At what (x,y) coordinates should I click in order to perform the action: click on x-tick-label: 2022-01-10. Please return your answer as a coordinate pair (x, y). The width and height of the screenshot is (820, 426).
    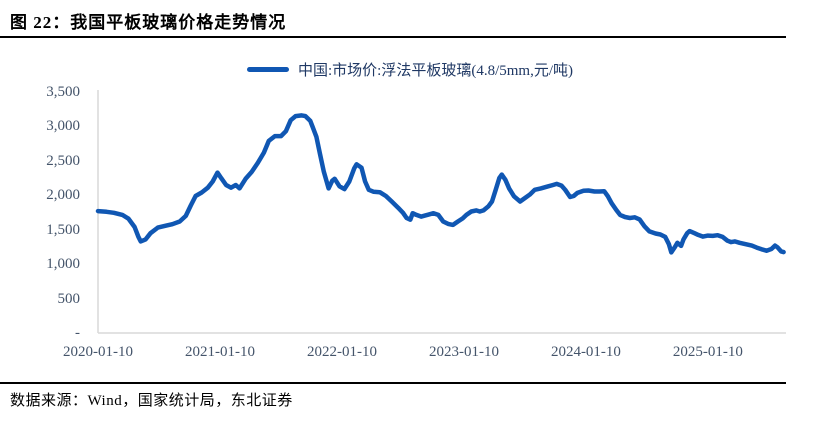
    Looking at the image, I should click on (341, 352).